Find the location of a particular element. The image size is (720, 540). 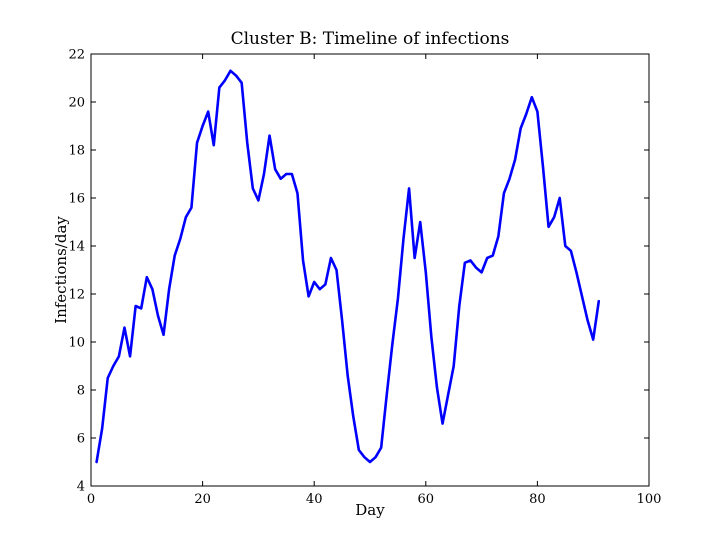

chart-title: Cluster B: Timeline of infections is located at coordinates (370, 39).